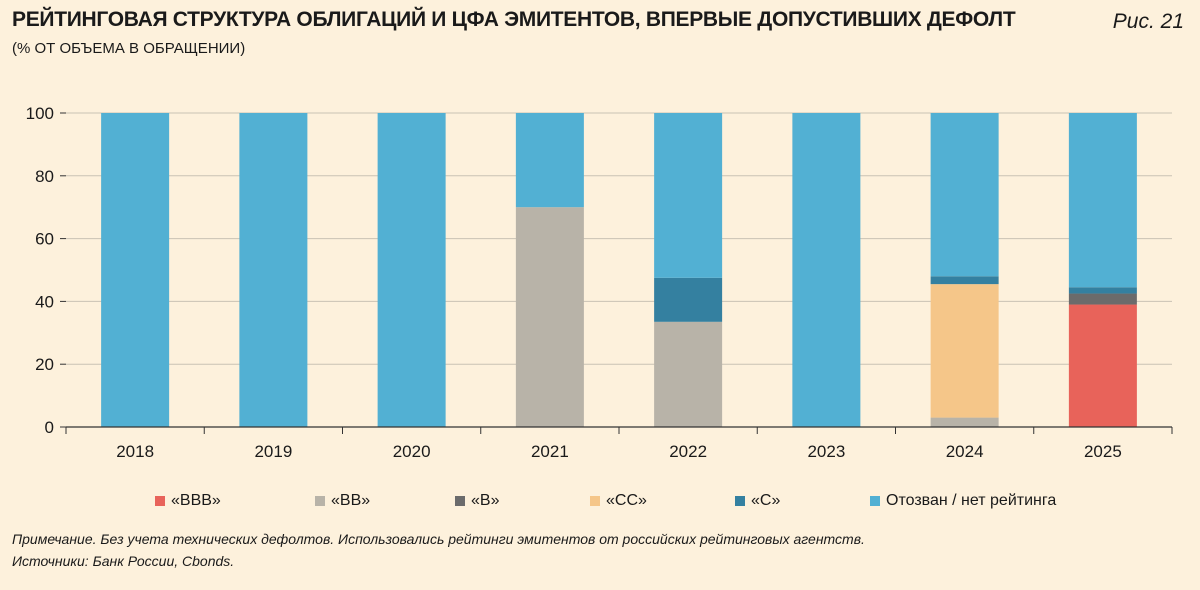 The height and width of the screenshot is (590, 1200). What do you see at coordinates (129, 48) in the screenshot?
I see `chart-subtitle: (% ОТ ОБЪЕМА В ОБРАЩЕНИИ)` at bounding box center [129, 48].